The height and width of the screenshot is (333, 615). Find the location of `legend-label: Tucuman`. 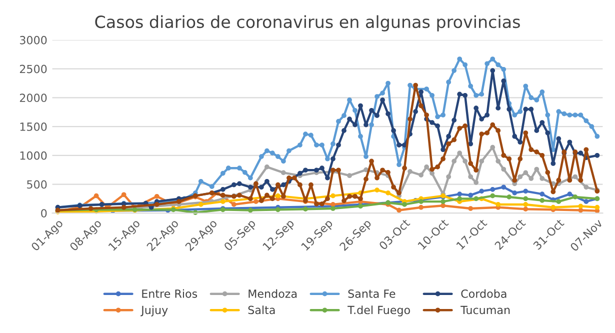

legend-label: Tucuman is located at coordinates (485, 310).